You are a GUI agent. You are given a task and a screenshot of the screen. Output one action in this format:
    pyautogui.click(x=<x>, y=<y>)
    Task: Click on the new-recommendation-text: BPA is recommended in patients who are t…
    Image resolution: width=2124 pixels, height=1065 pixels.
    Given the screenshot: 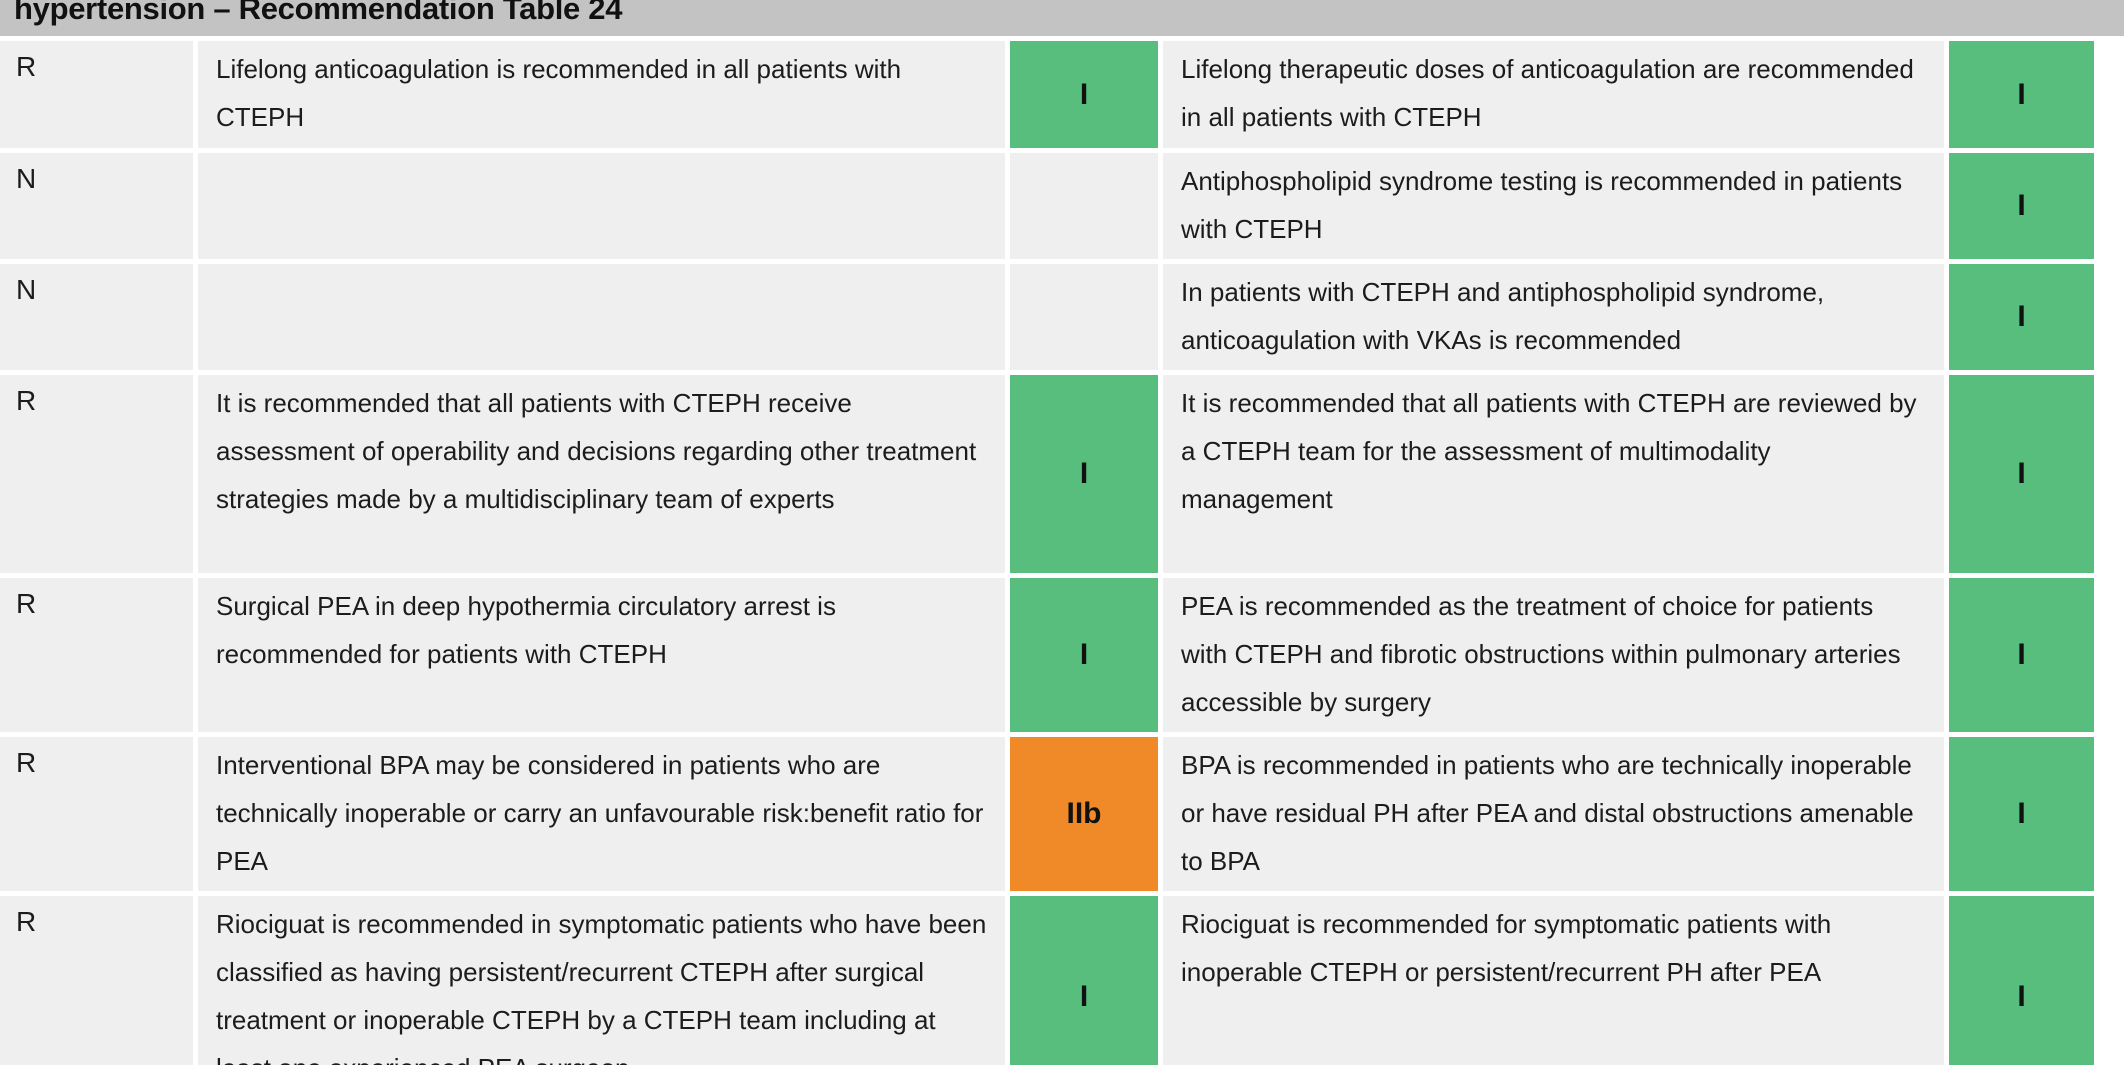 What is the action you would take?
    pyautogui.click(x=1547, y=813)
    